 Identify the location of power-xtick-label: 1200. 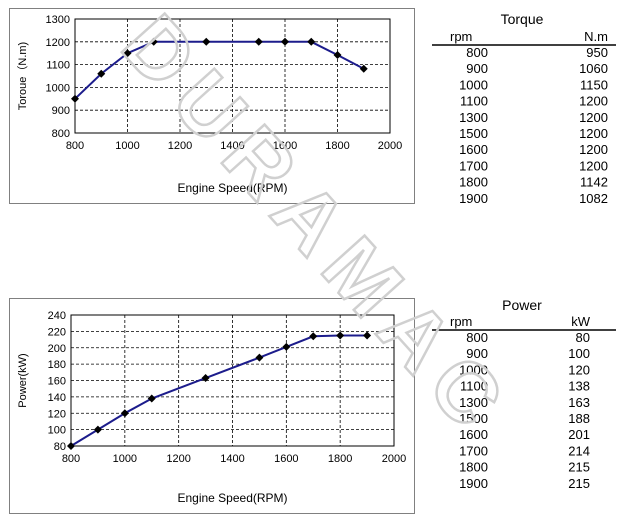
(178, 459).